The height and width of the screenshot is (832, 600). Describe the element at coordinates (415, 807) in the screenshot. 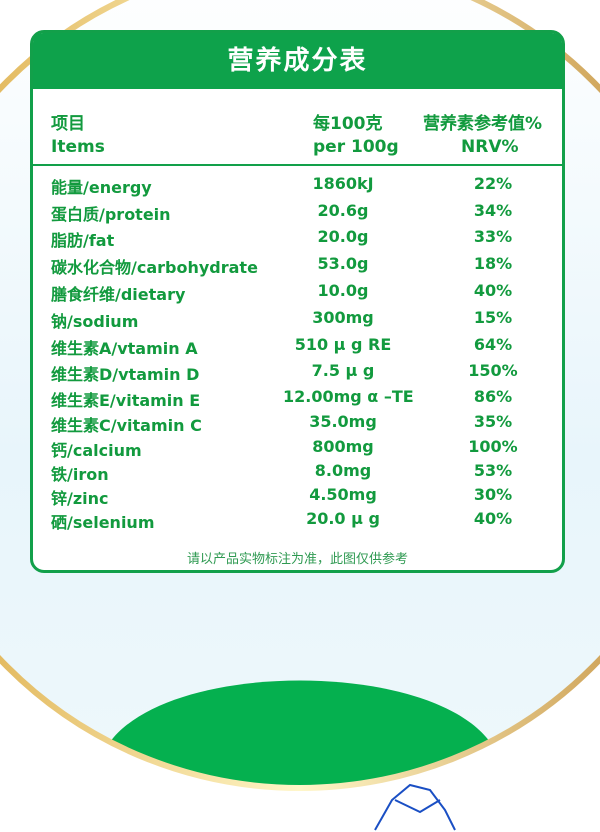

I see `product-sketch-icon` at that location.